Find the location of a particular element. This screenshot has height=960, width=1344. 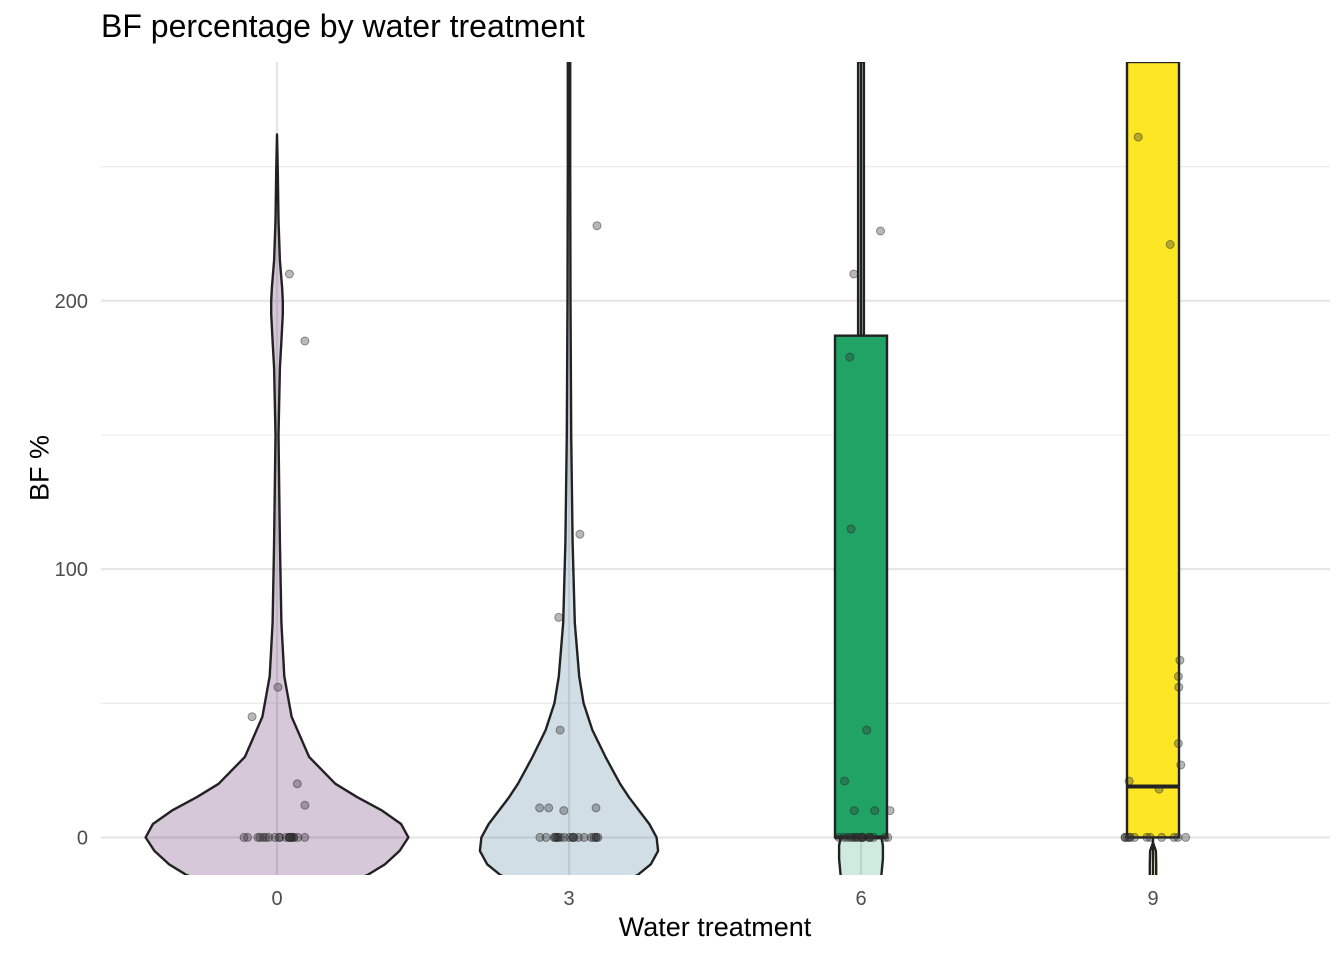

y-tick-label: 200 is located at coordinates (71, 302).